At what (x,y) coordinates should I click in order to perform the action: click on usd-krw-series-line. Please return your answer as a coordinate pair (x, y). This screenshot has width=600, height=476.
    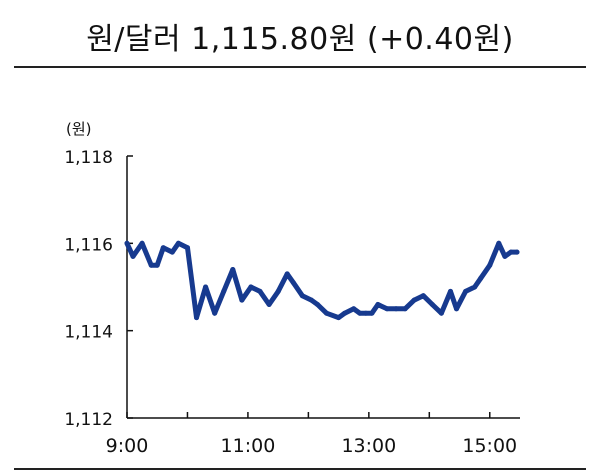
    Looking at the image, I should click on (322, 280).